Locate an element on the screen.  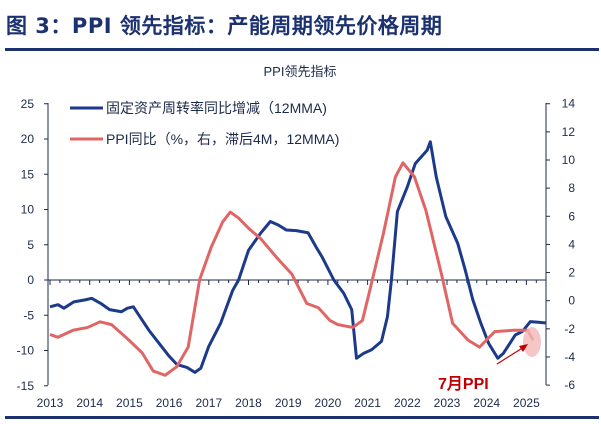
right-tick-label: 4 is located at coordinates (571, 244).